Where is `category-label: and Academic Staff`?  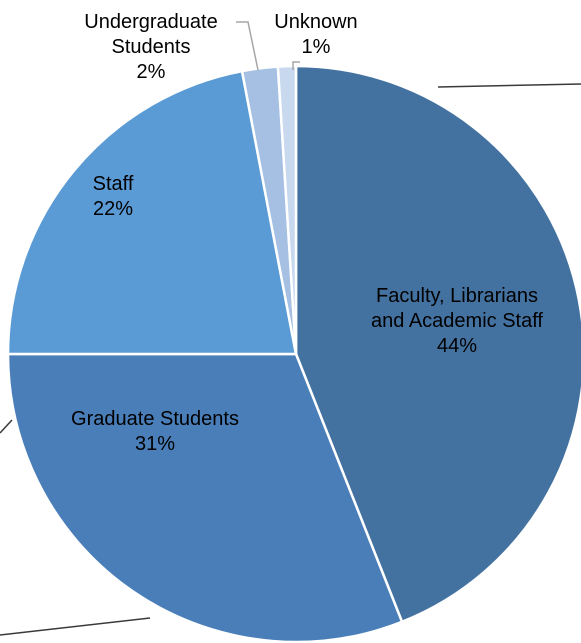 category-label: and Academic Staff is located at coordinates (457, 321).